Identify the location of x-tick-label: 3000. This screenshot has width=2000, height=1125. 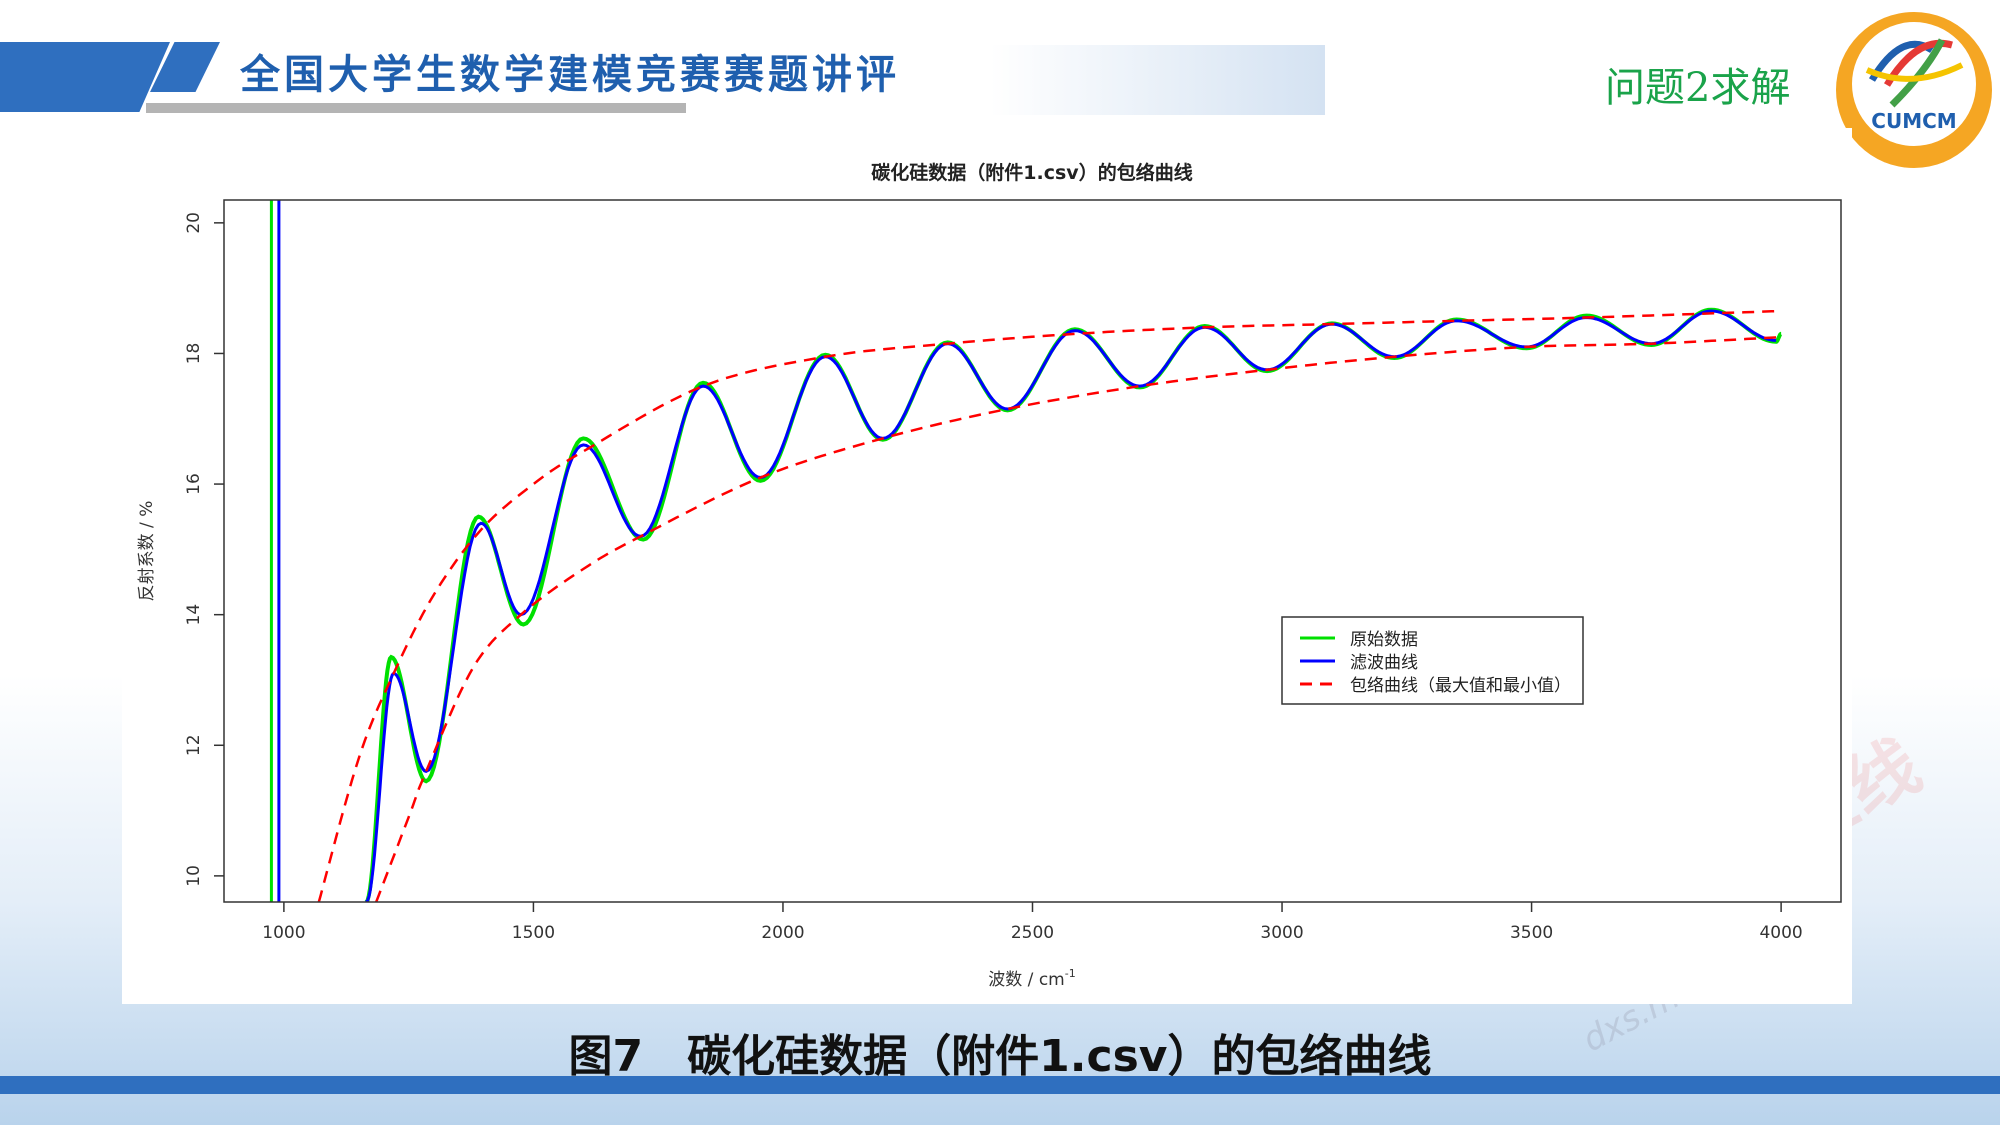
(1281, 933).